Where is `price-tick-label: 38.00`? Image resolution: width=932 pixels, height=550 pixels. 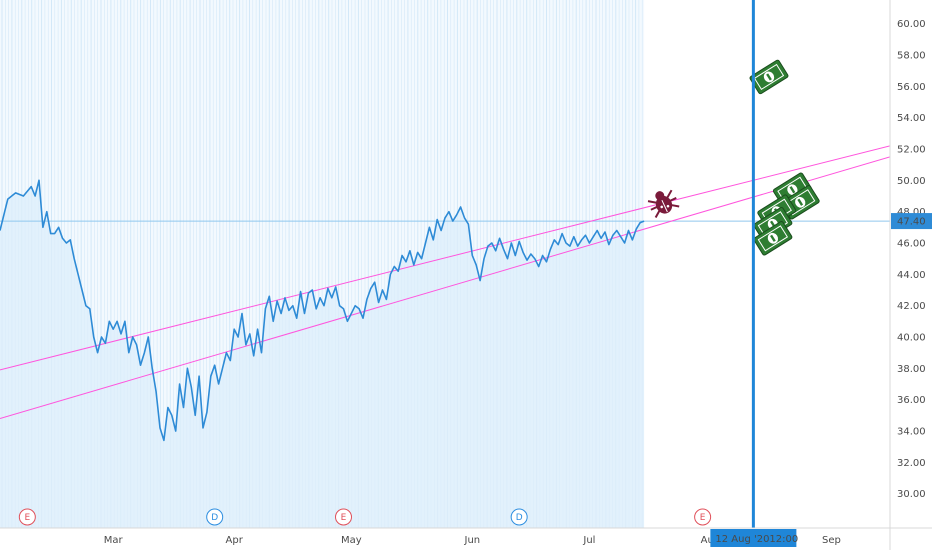
price-tick-label: 38.00 is located at coordinates (911, 369).